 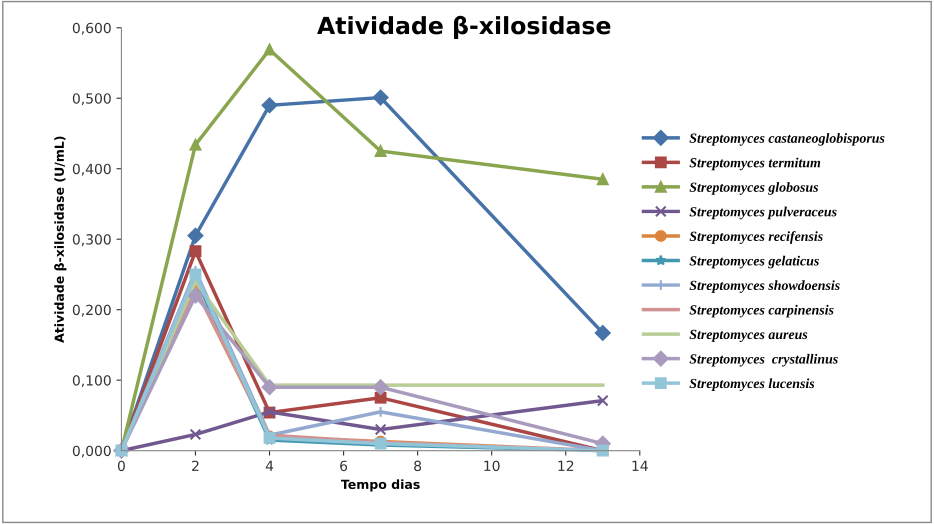 What do you see at coordinates (463, 27) in the screenshot?
I see `chart-title: Atividade β-xilosidase` at bounding box center [463, 27].